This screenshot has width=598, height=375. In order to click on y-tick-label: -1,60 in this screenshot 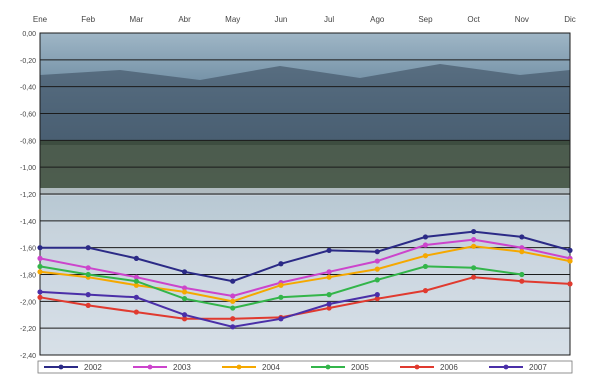, I will do `click(28, 249)`.